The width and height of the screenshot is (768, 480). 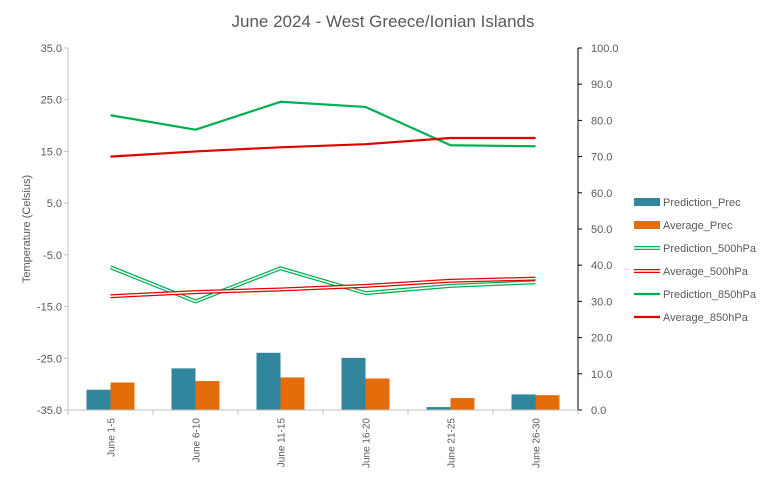 I want to click on legend-prediction-prec-label: Prediction_Prec, so click(x=702, y=203).